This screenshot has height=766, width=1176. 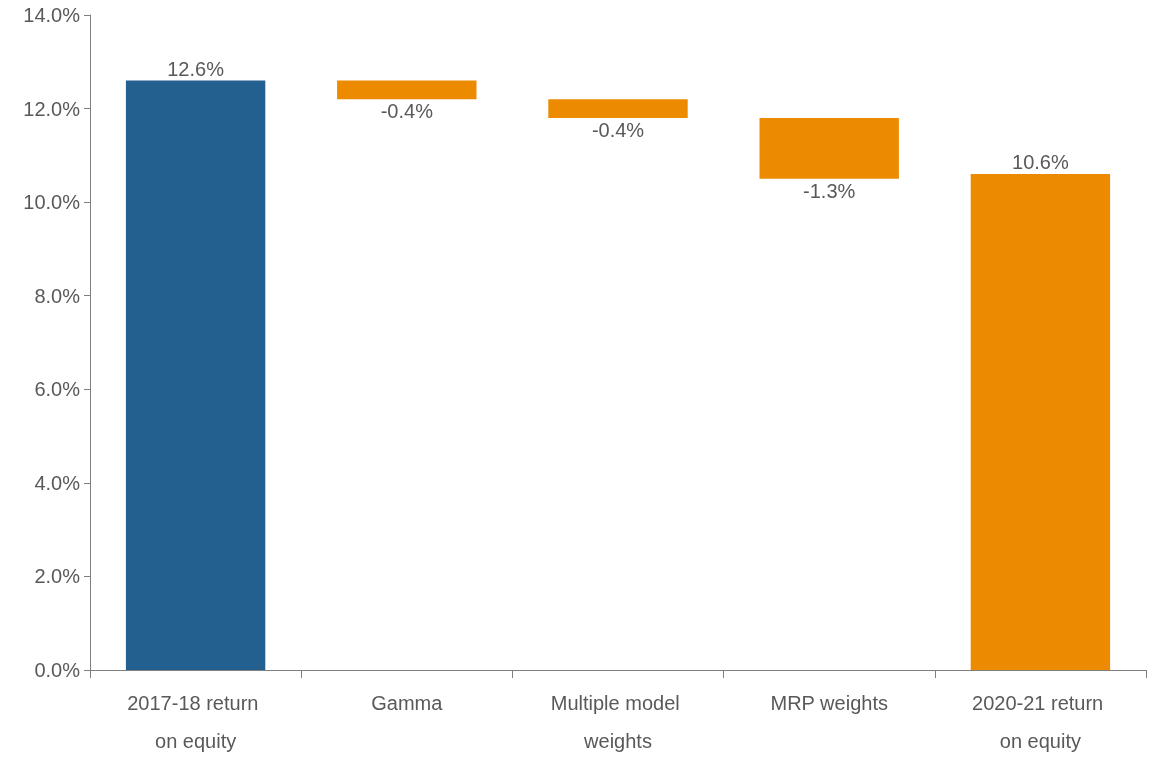 What do you see at coordinates (1040, 162) in the screenshot?
I see `data-label: 10.6%` at bounding box center [1040, 162].